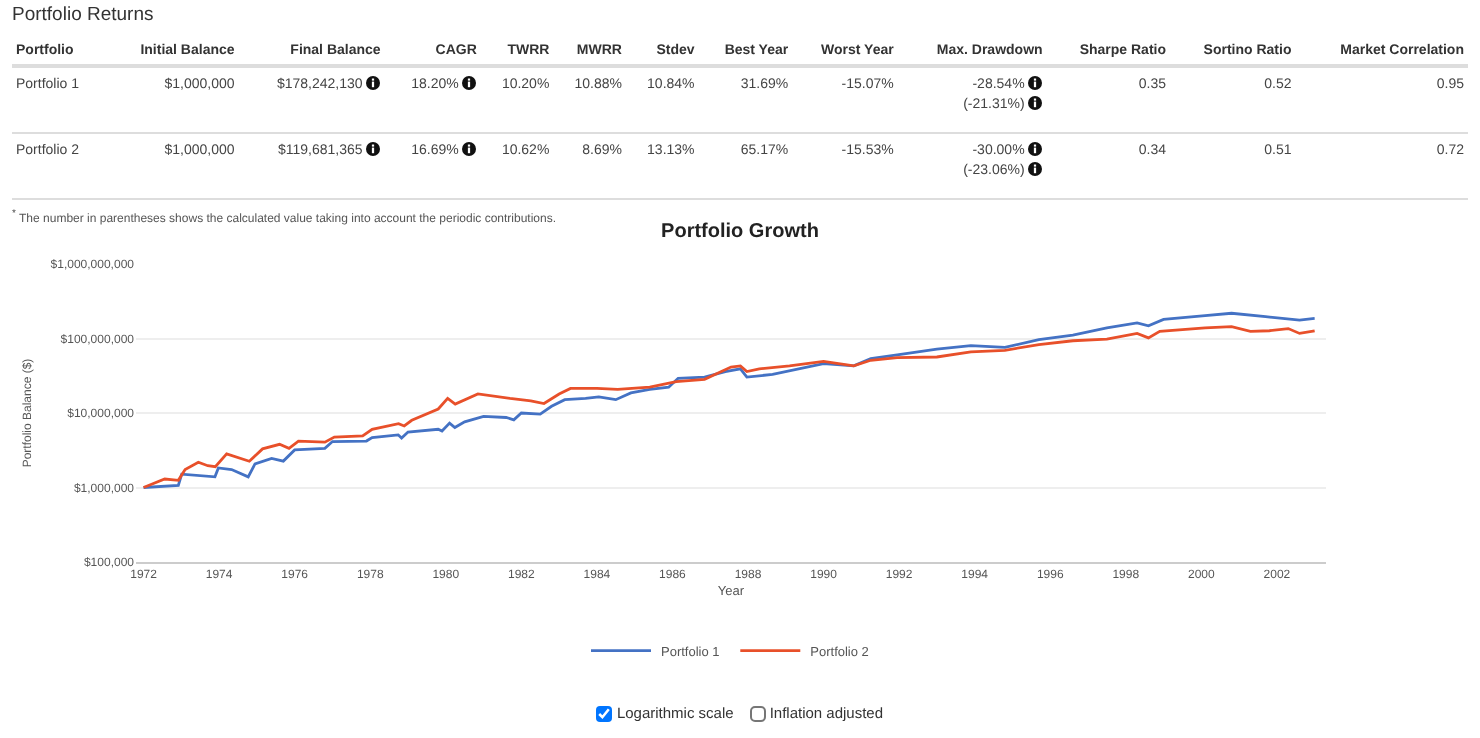  Describe the element at coordinates (740, 231) in the screenshot. I see `chart-title: Portfolio Growth` at that location.